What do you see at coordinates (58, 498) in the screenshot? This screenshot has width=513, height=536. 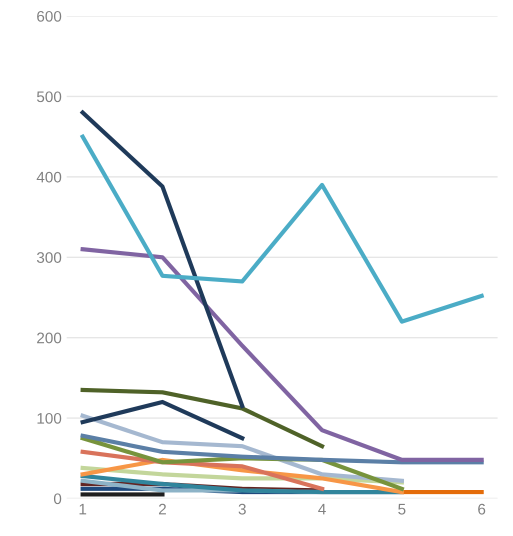 I see `y-tick-label: 0` at bounding box center [58, 498].